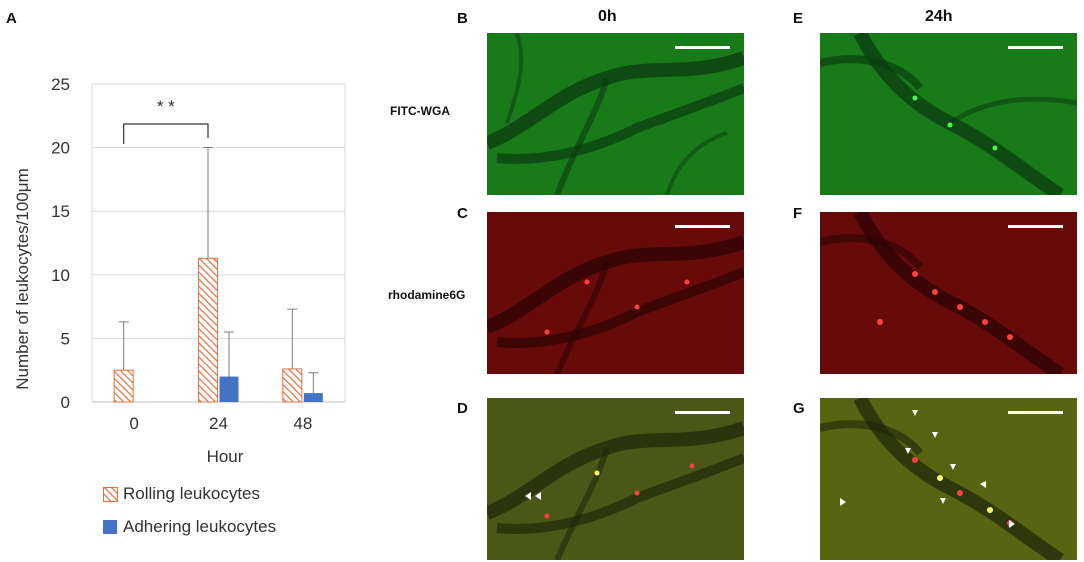 Image resolution: width=1084 pixels, height=562 pixels. What do you see at coordinates (60, 148) in the screenshot?
I see `y-tick-label: 20` at bounding box center [60, 148].